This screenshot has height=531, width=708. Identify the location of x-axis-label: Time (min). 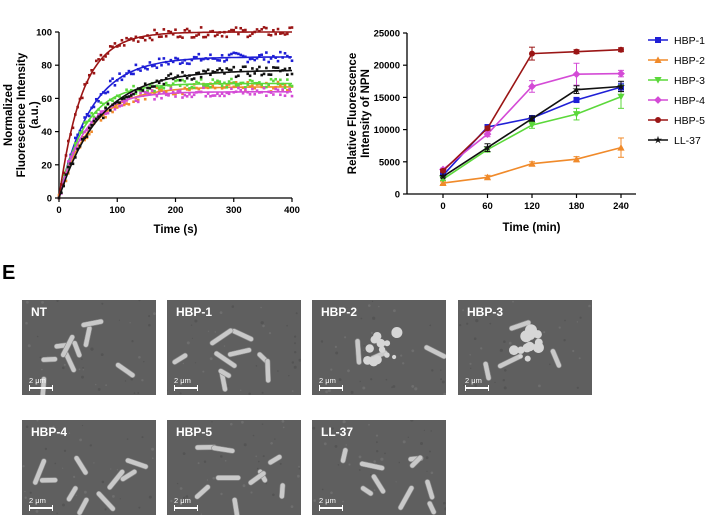
(532, 228).